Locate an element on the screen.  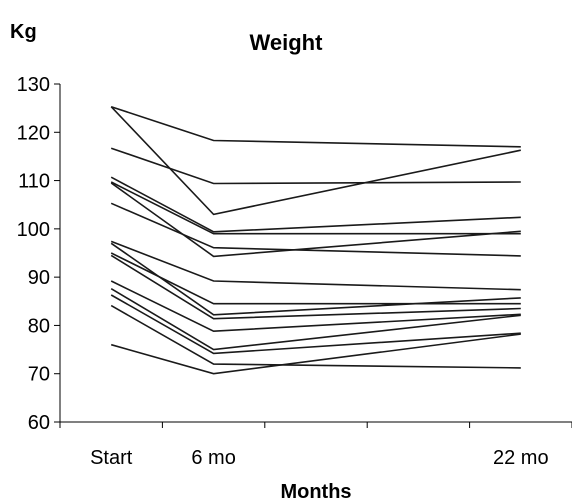
x-tick-label: Start is located at coordinates (111, 458).